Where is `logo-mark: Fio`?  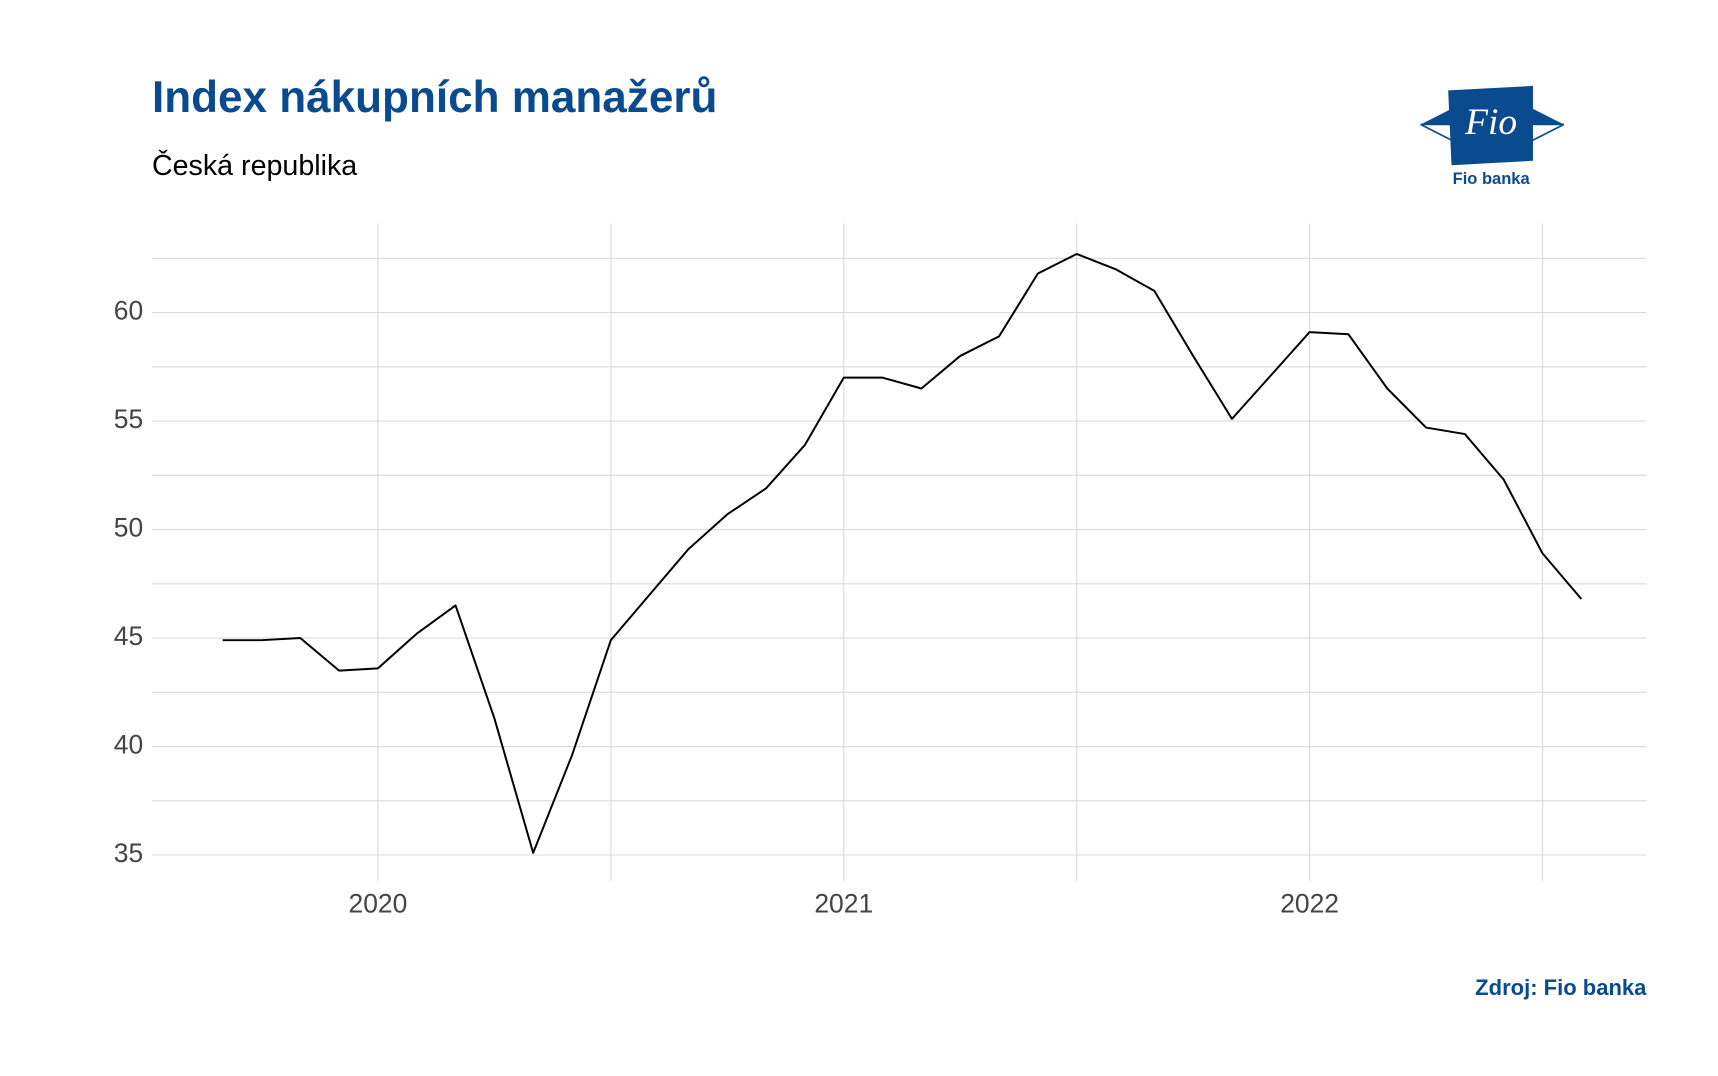
logo-mark: Fio is located at coordinates (1490, 122).